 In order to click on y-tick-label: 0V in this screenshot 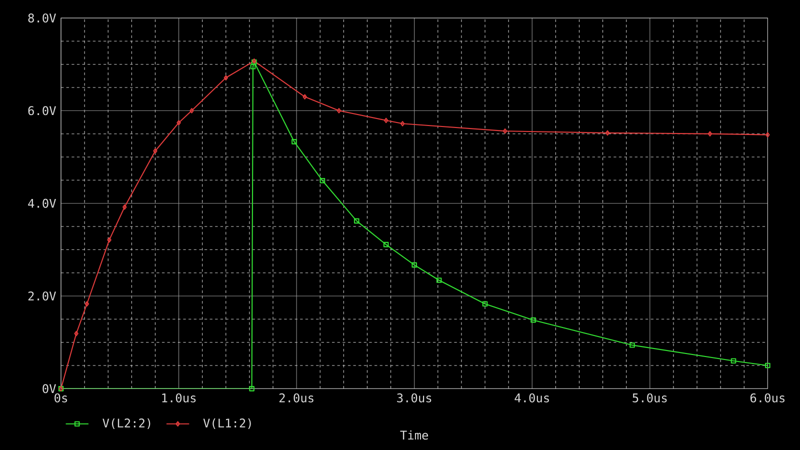, I will do `click(49, 389)`.